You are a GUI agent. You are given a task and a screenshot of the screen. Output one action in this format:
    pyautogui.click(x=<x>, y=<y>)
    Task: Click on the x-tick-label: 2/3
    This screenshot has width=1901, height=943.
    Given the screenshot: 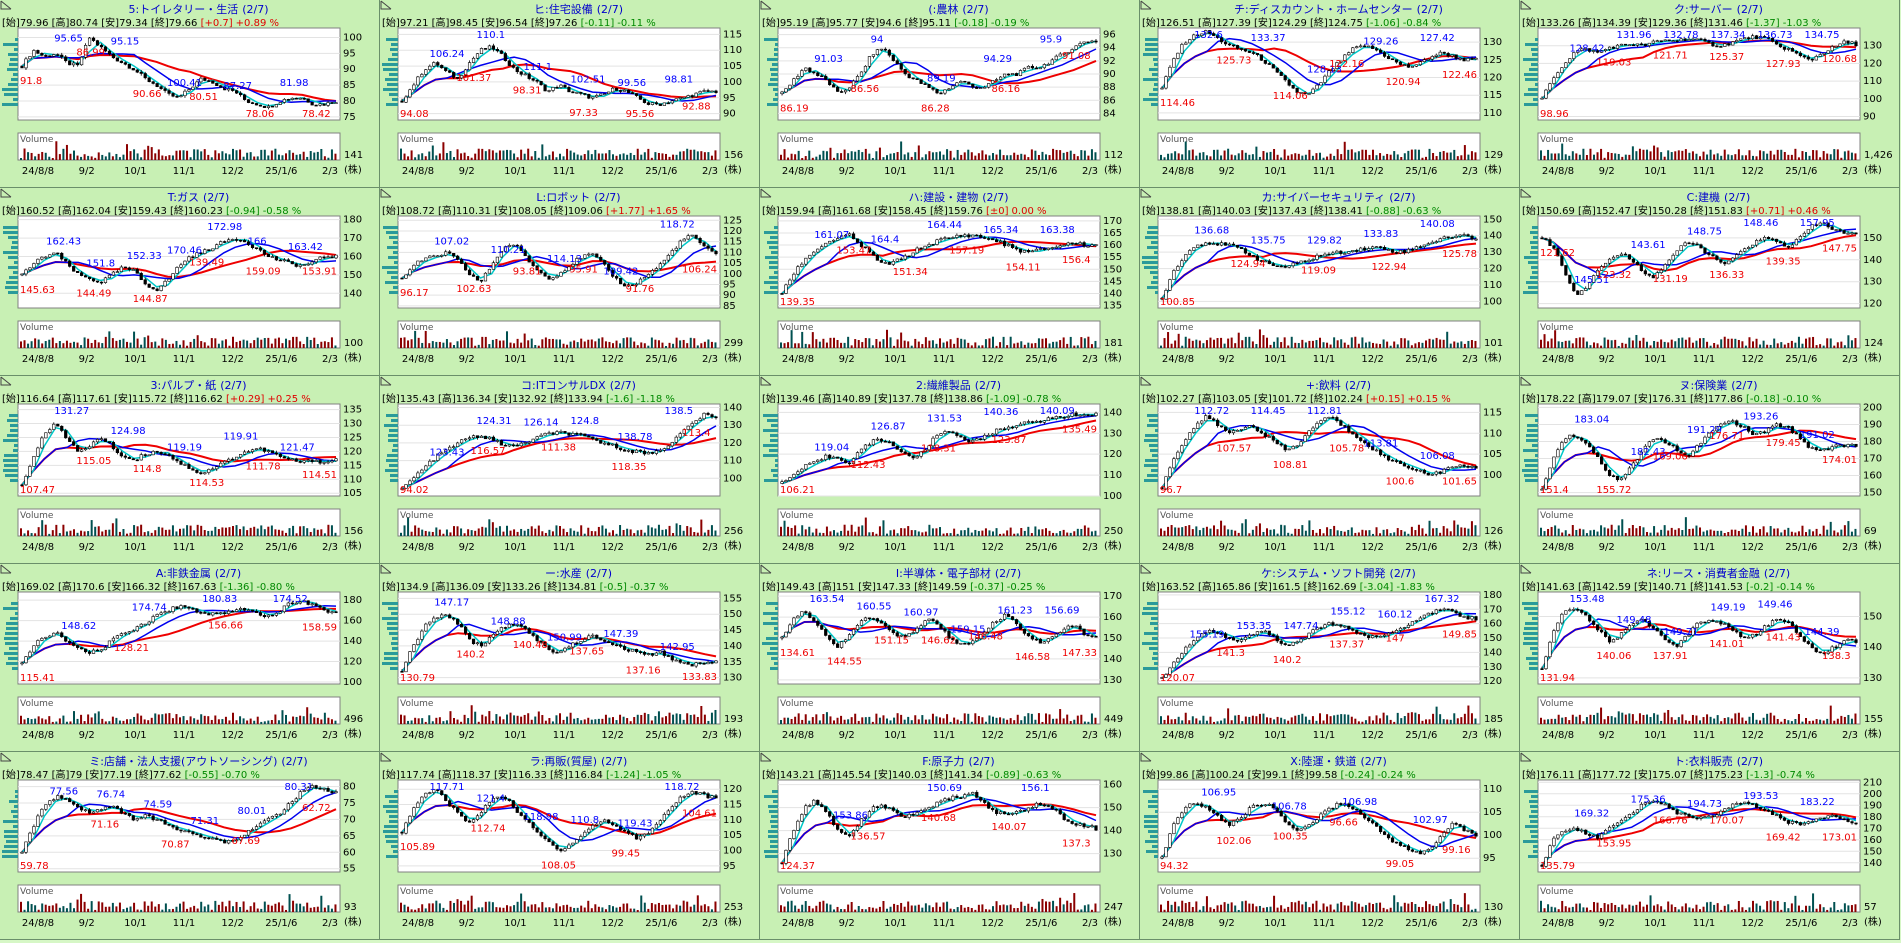 What is the action you would take?
    pyautogui.click(x=710, y=547)
    